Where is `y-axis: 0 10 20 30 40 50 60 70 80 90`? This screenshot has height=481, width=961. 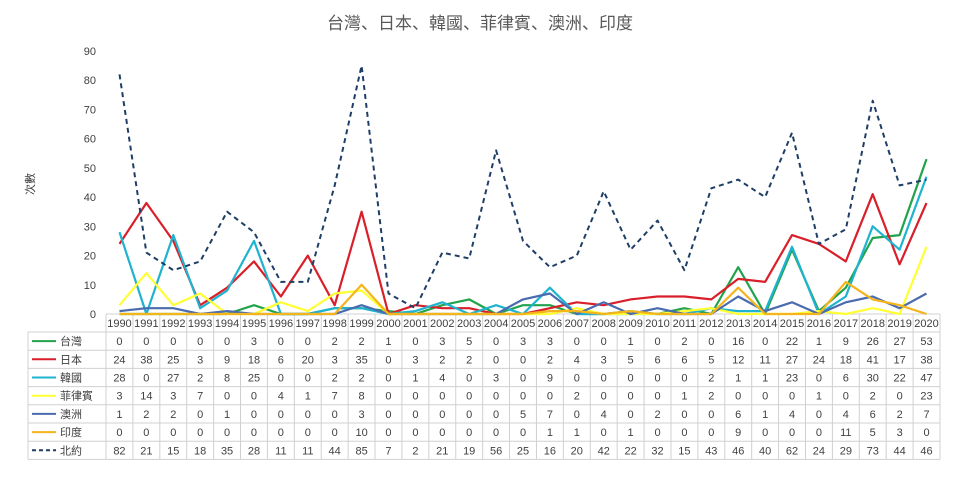 y-axis: 0 10 20 30 40 50 60 70 80 90 is located at coordinates (90, 183).